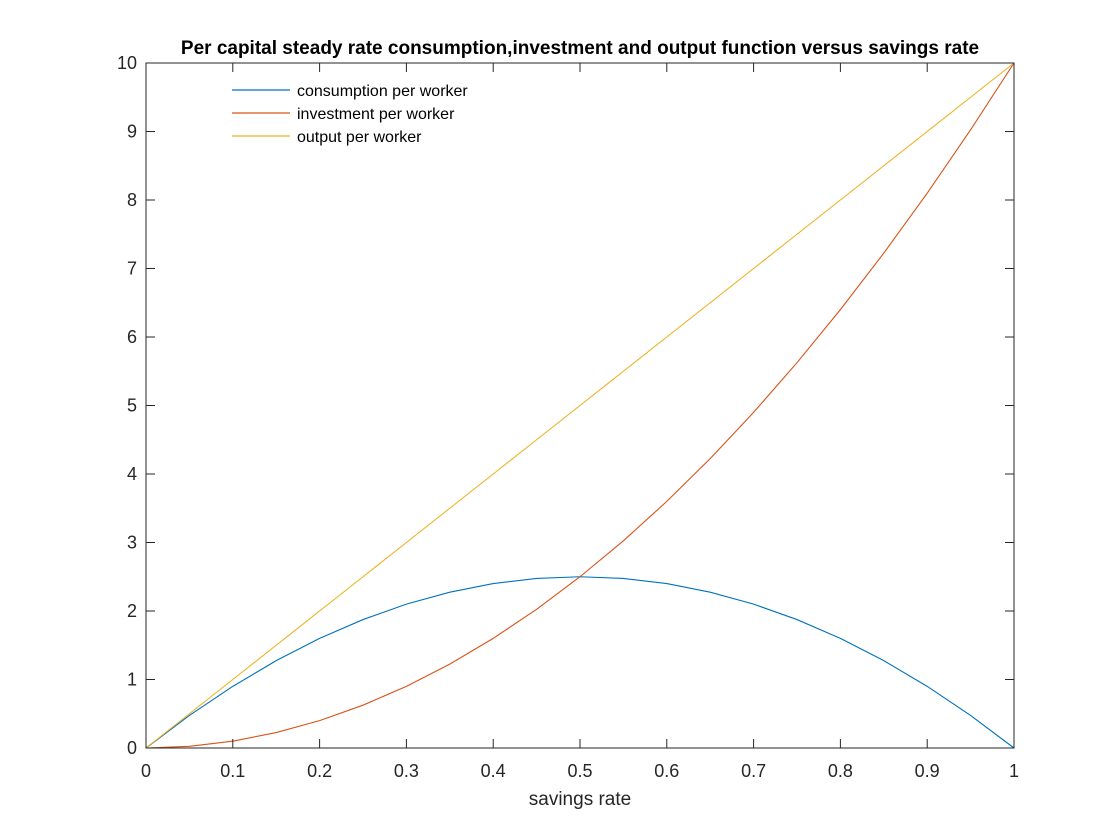 This screenshot has width=1120, height=840. Describe the element at coordinates (132, 543) in the screenshot. I see `y-tick-label: 3` at that location.